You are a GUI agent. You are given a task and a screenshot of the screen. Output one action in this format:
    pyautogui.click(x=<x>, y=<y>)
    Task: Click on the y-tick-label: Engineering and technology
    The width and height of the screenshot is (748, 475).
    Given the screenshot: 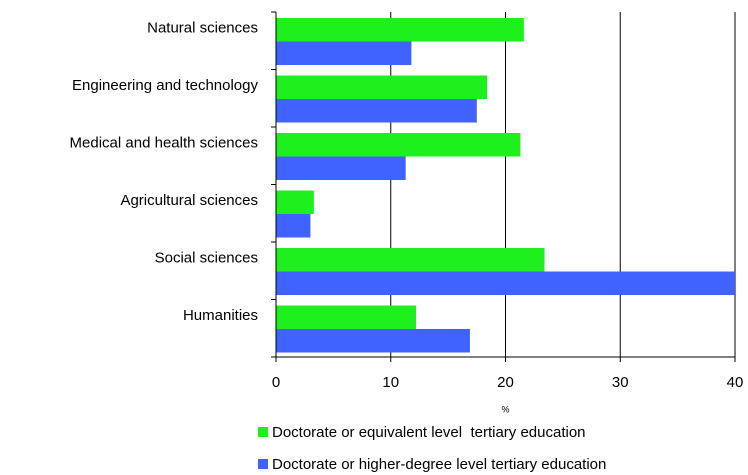 What is the action you would take?
    pyautogui.click(x=165, y=85)
    